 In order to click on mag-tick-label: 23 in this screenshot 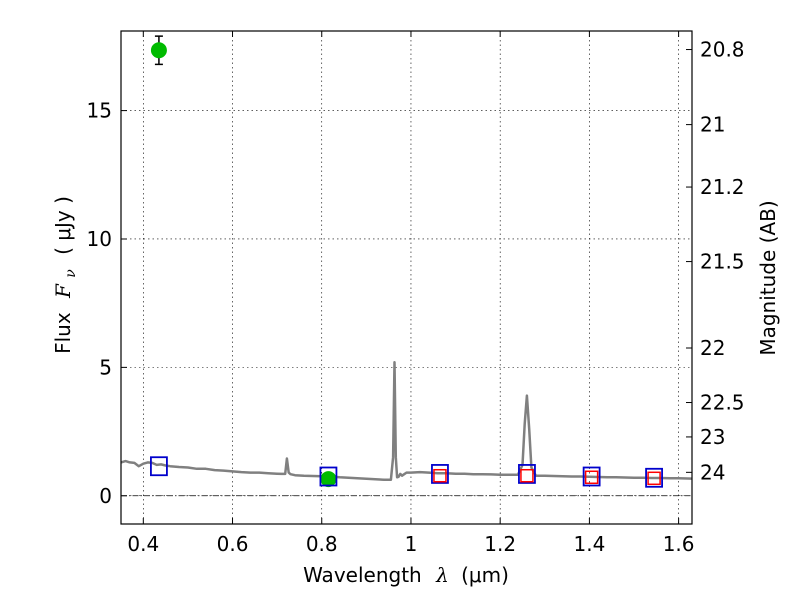, I will do `click(712, 437)`.